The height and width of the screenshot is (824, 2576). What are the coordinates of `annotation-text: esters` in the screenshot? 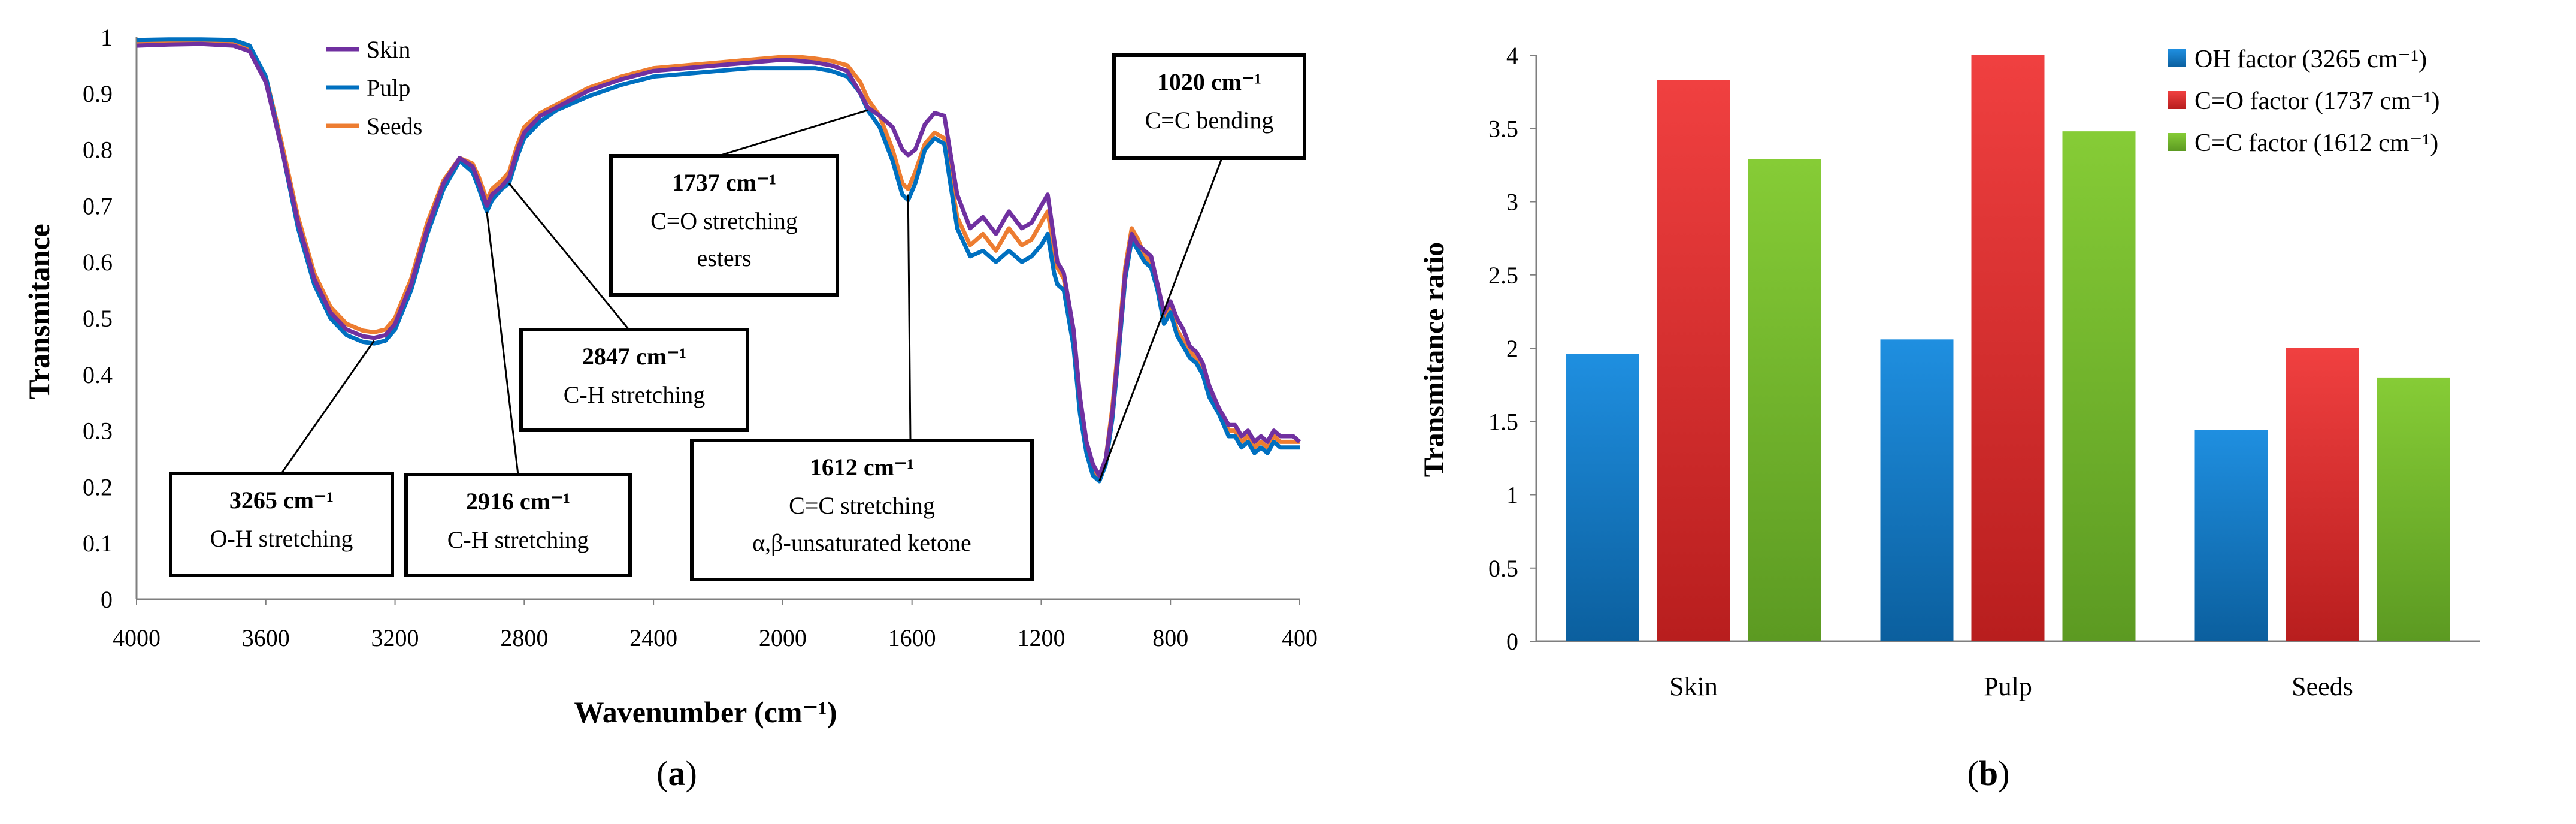 It's located at (724, 258).